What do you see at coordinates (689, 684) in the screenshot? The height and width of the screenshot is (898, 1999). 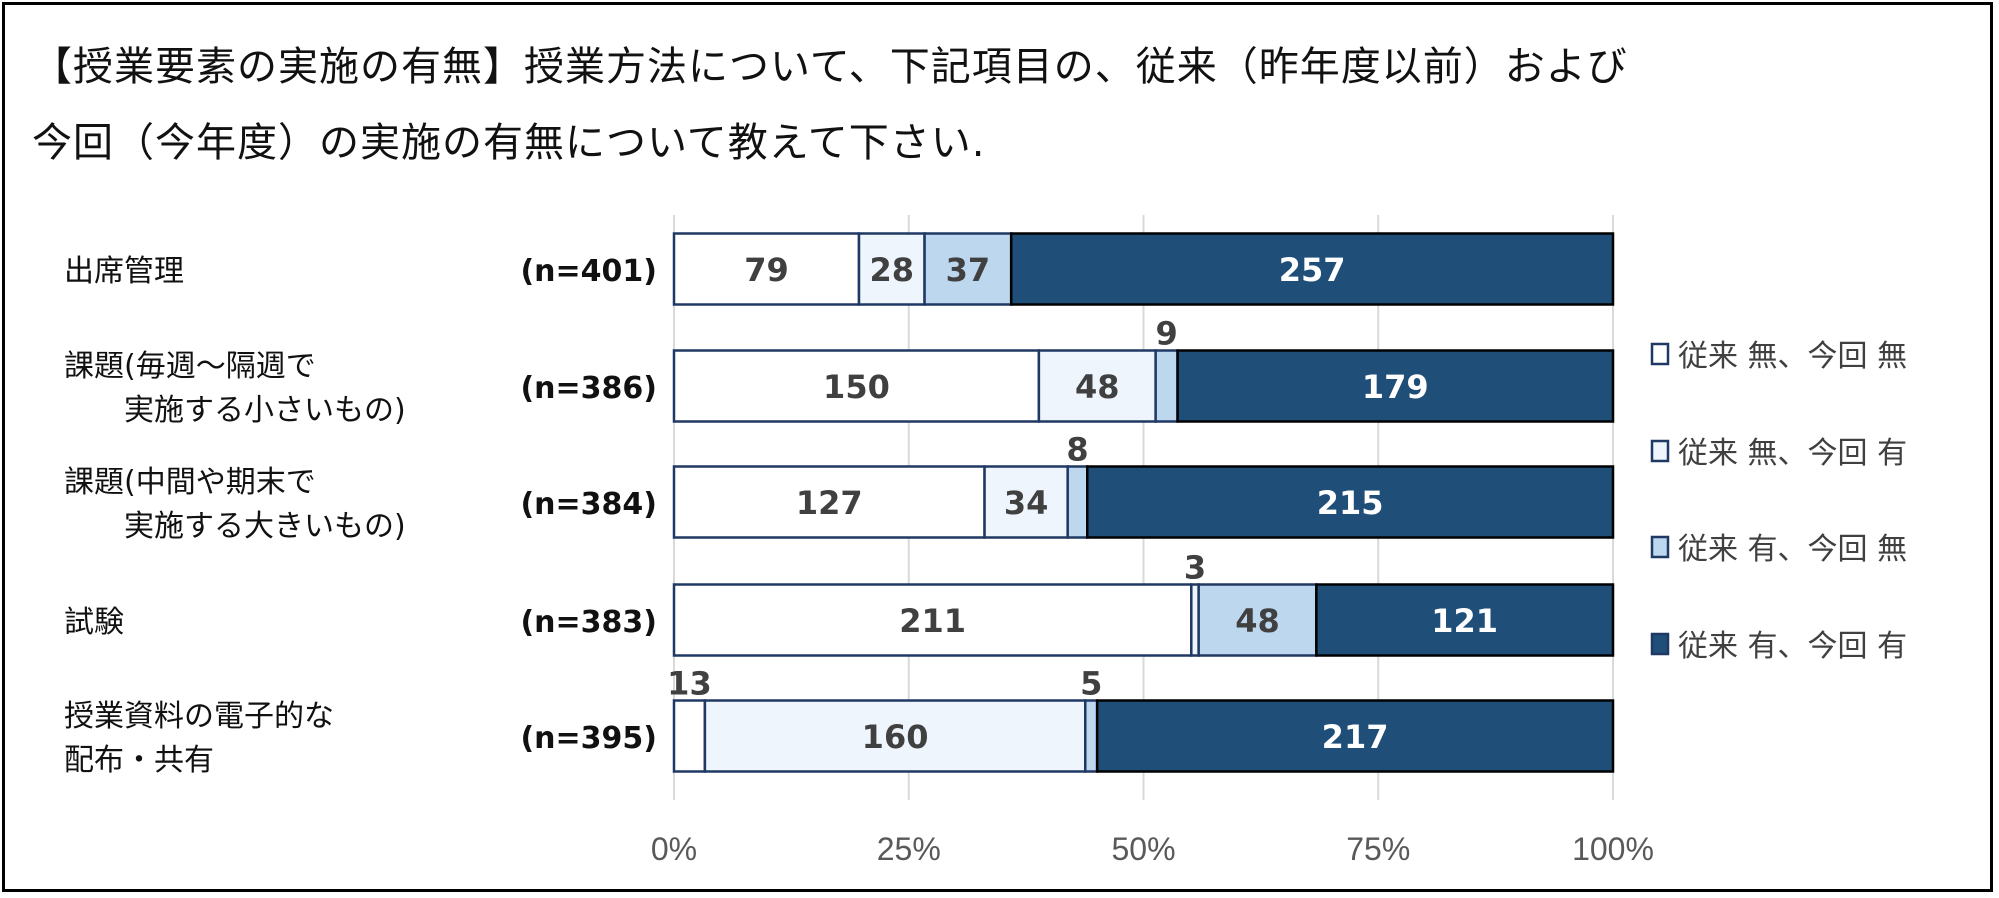 I see `data-label: 13` at bounding box center [689, 684].